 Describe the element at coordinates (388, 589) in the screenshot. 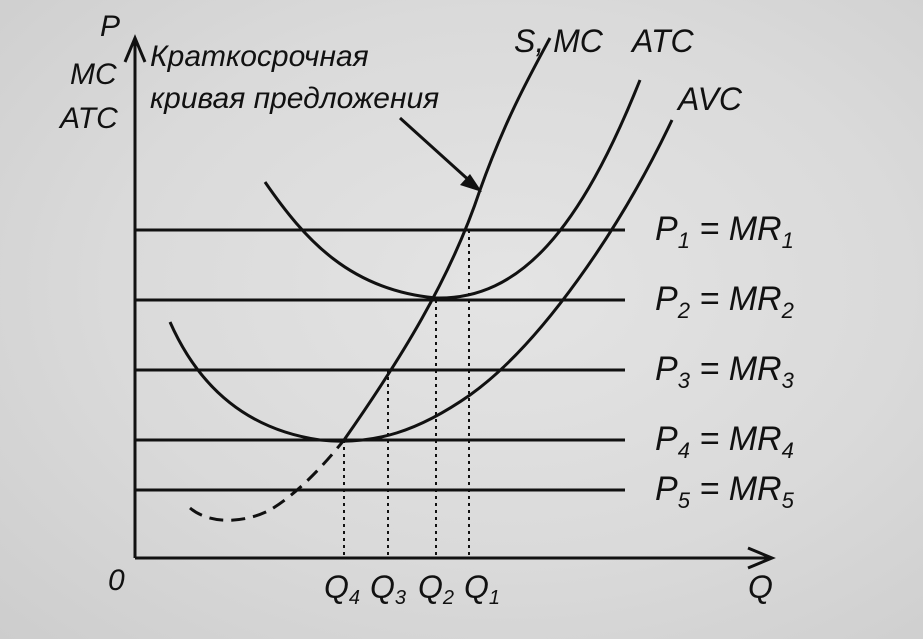

I see `quantity-label-q3: Q3` at that location.